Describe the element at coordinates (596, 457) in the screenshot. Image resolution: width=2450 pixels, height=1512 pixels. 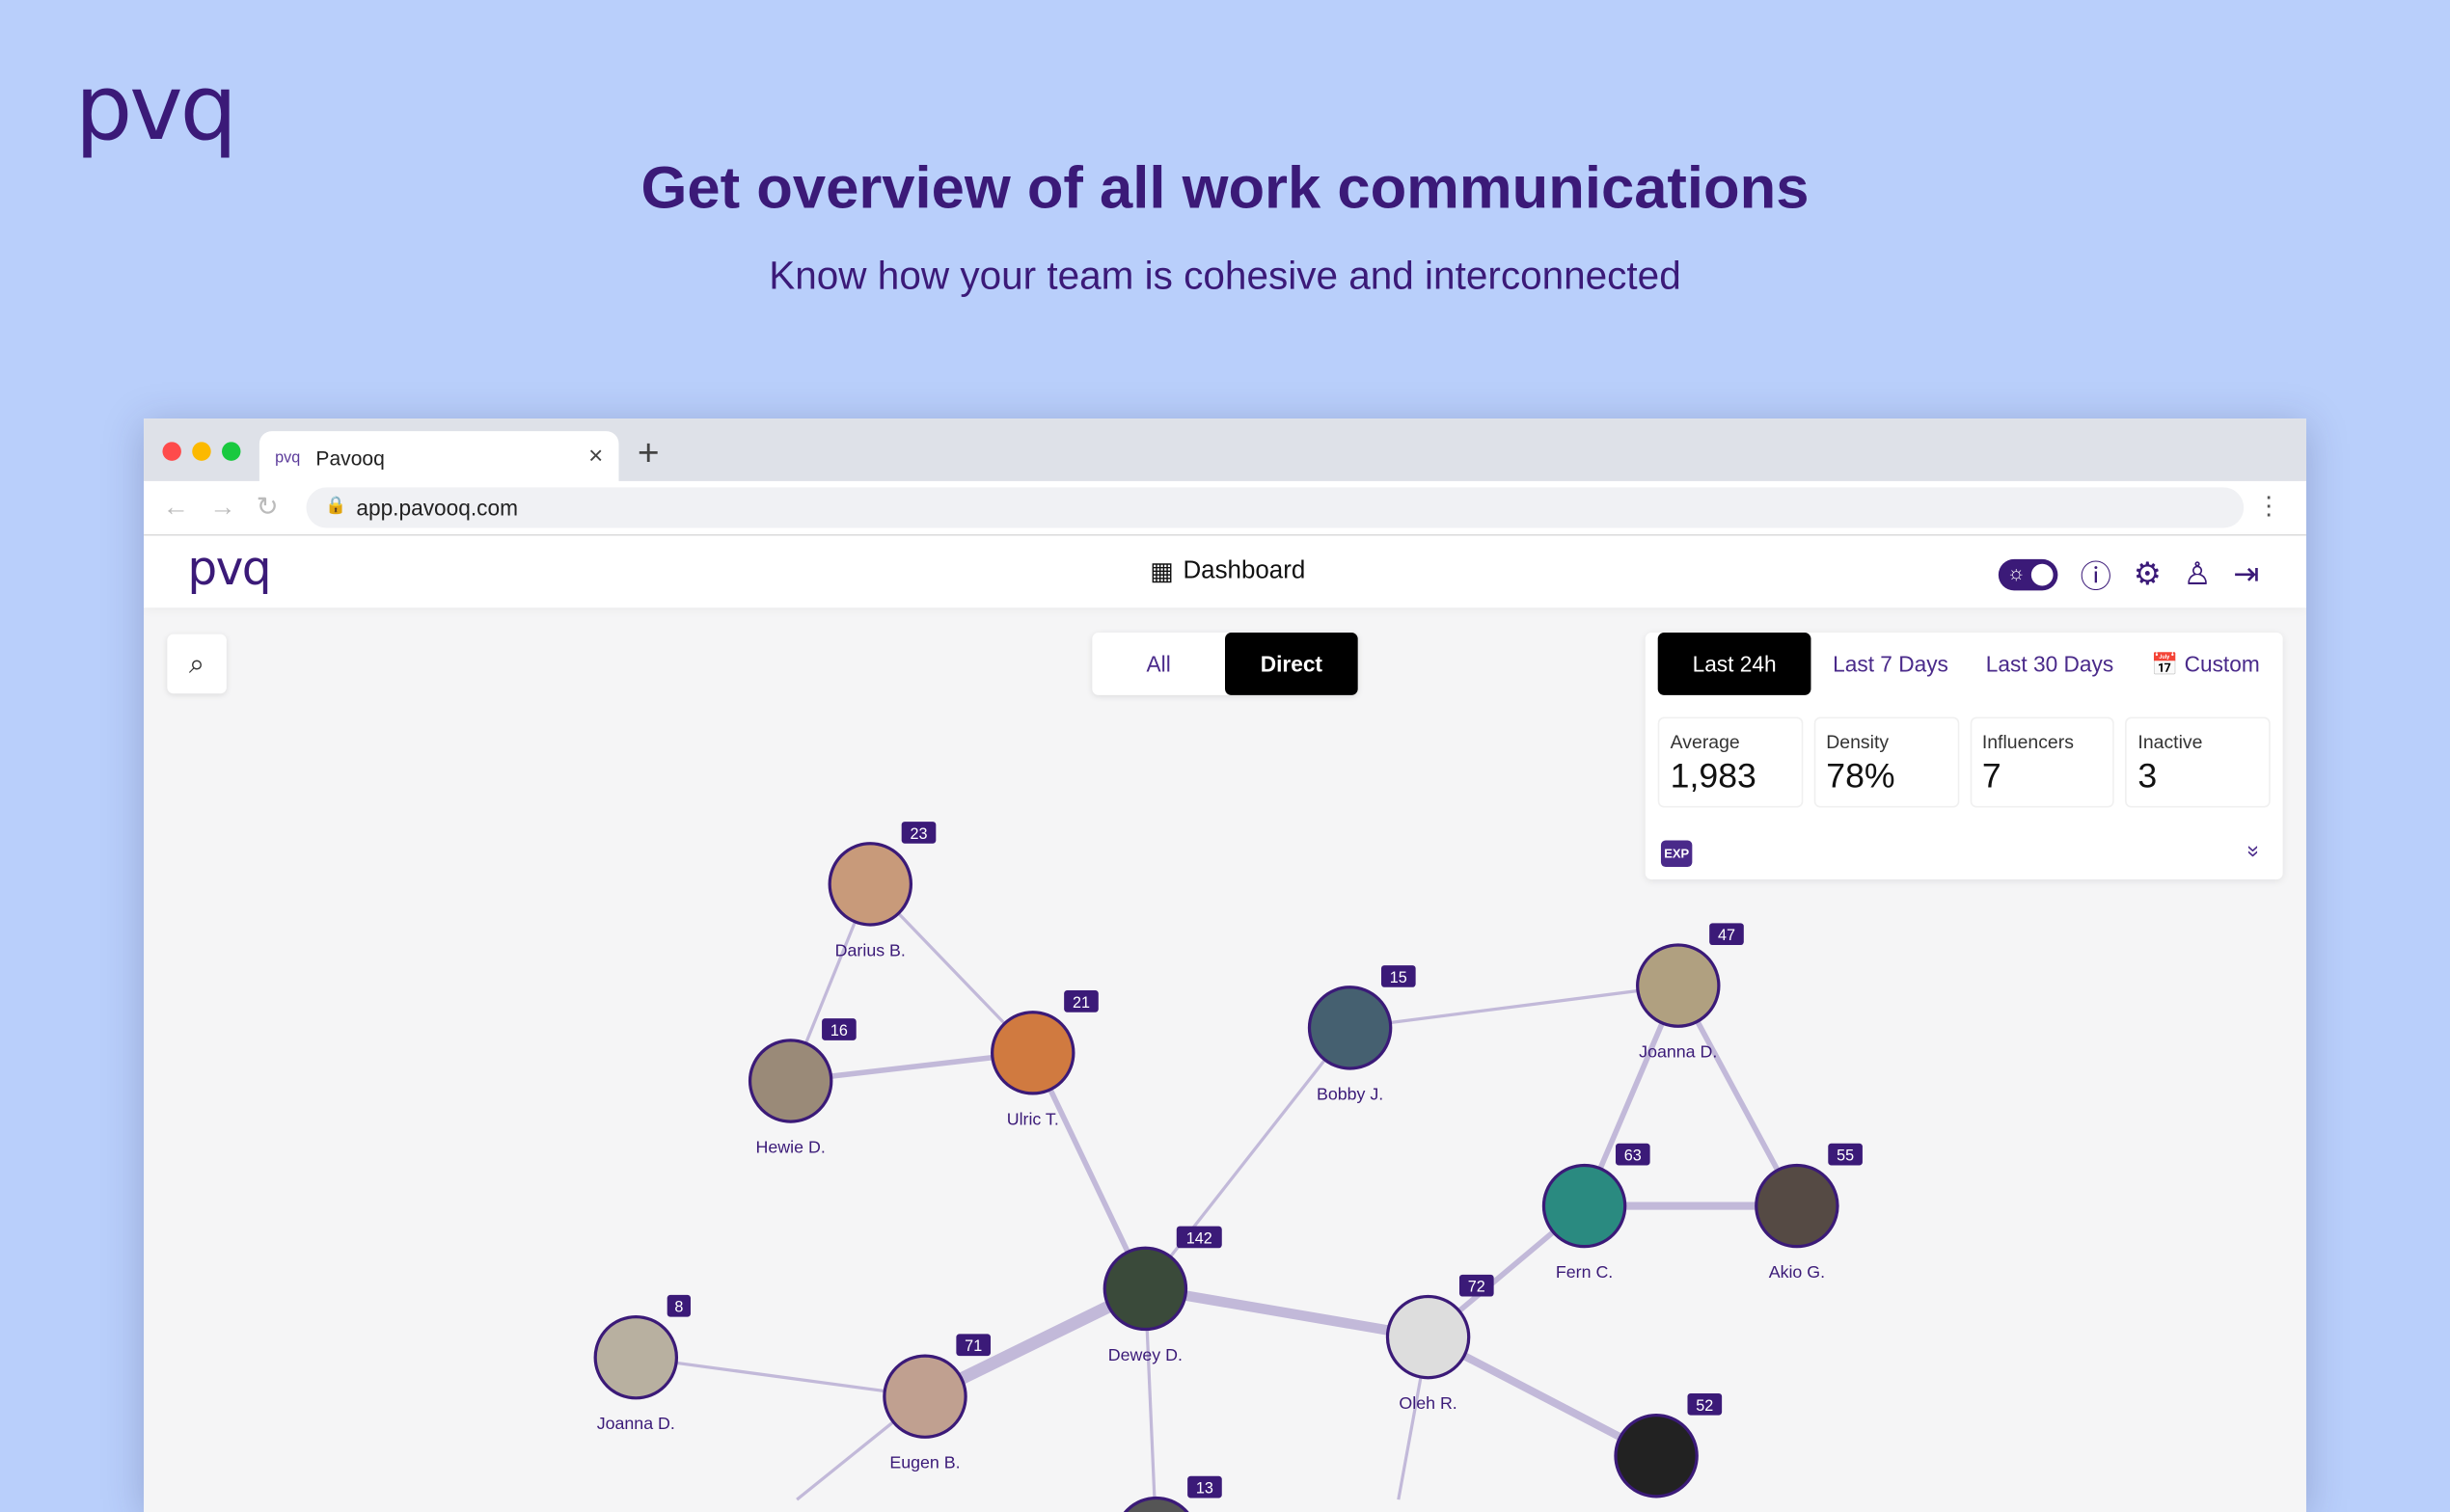
I see `close-tab-icon: ×` at that location.